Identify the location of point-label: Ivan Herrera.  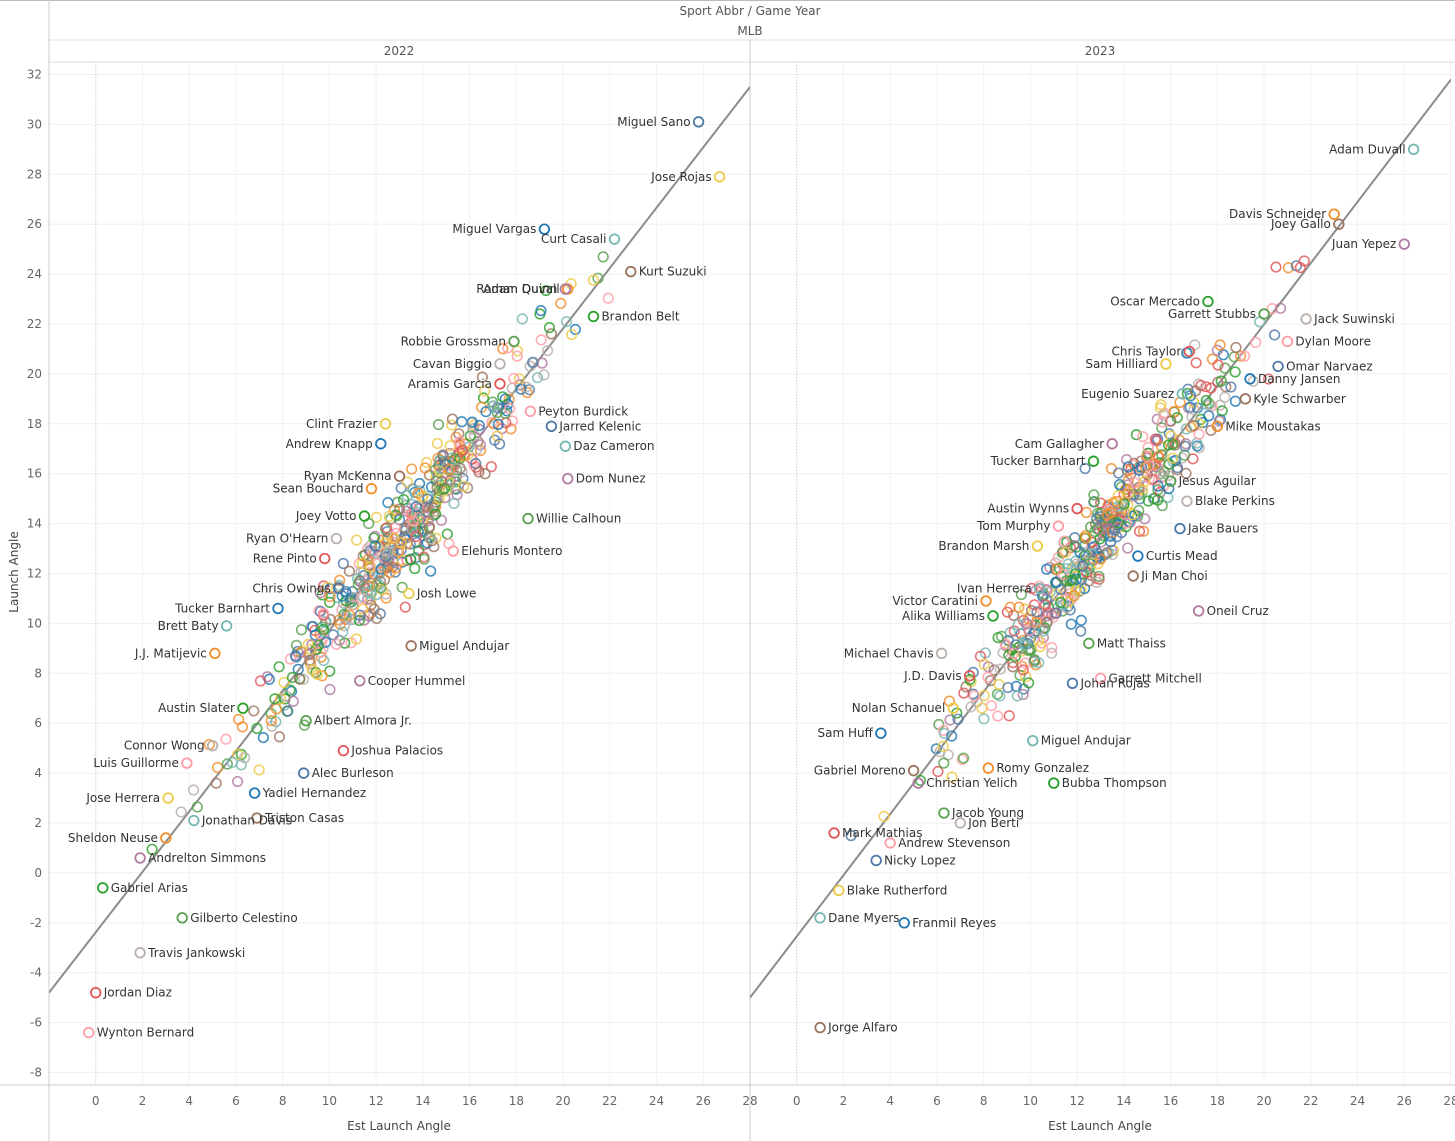
(994, 588).